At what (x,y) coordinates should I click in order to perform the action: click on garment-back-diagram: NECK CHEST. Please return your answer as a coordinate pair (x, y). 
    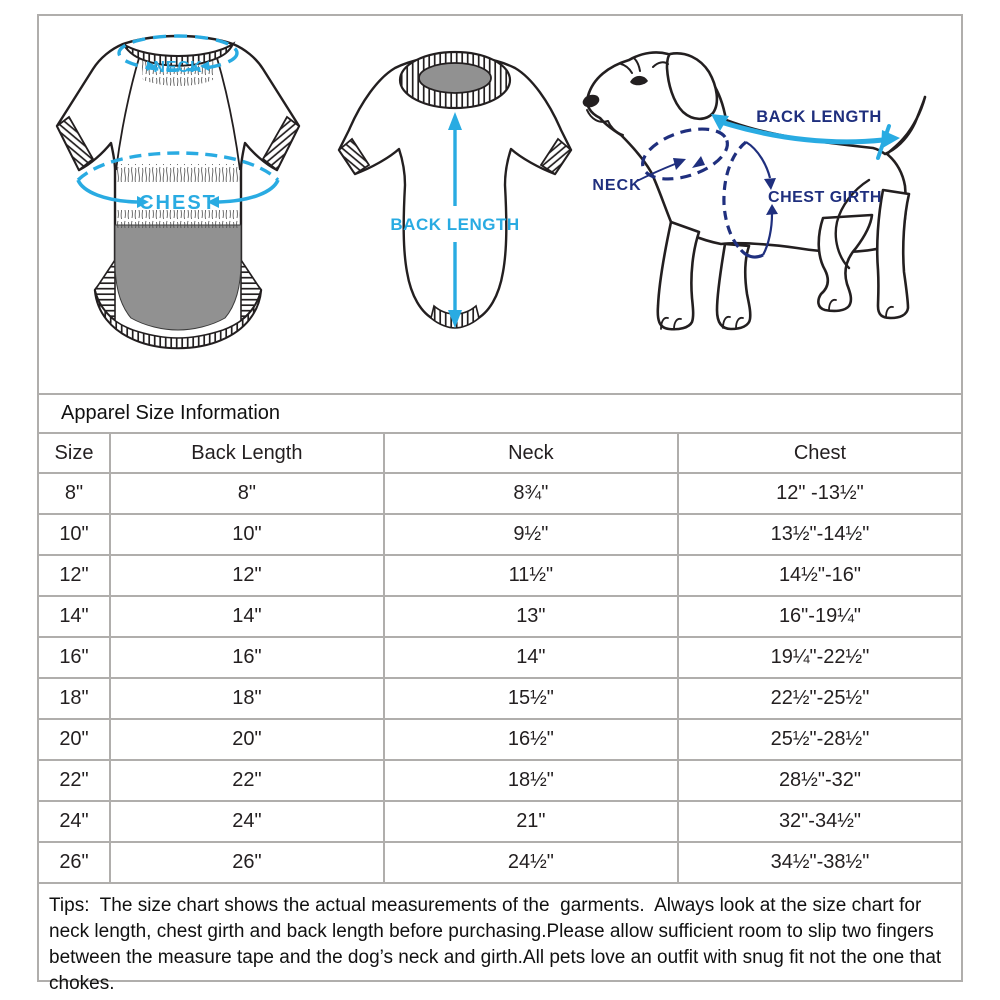
    Looking at the image, I should click on (178, 192).